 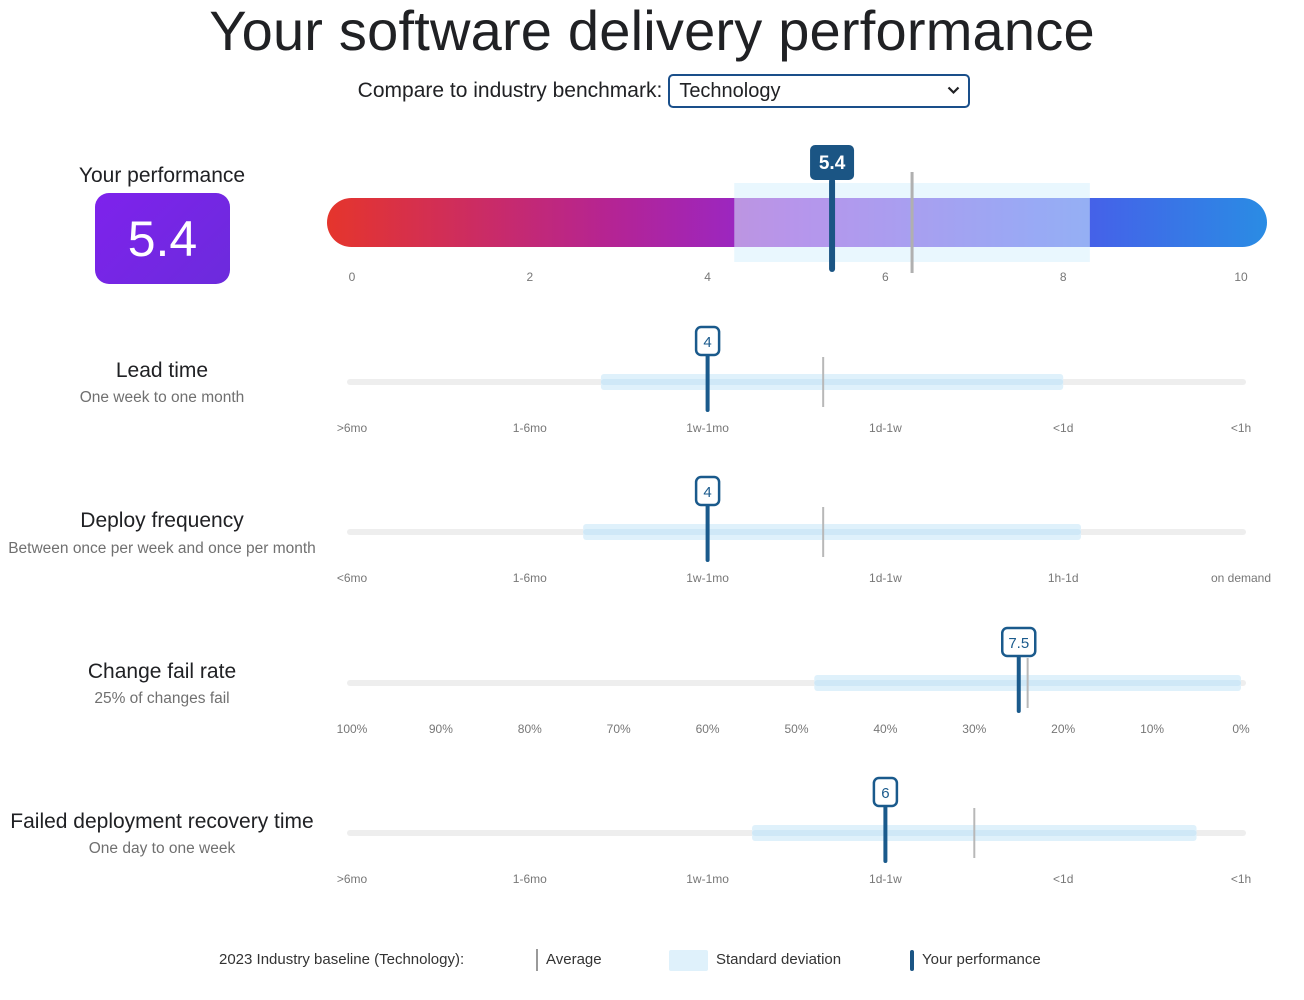 What do you see at coordinates (352, 277) in the screenshot?
I see `overall-tick: 0` at bounding box center [352, 277].